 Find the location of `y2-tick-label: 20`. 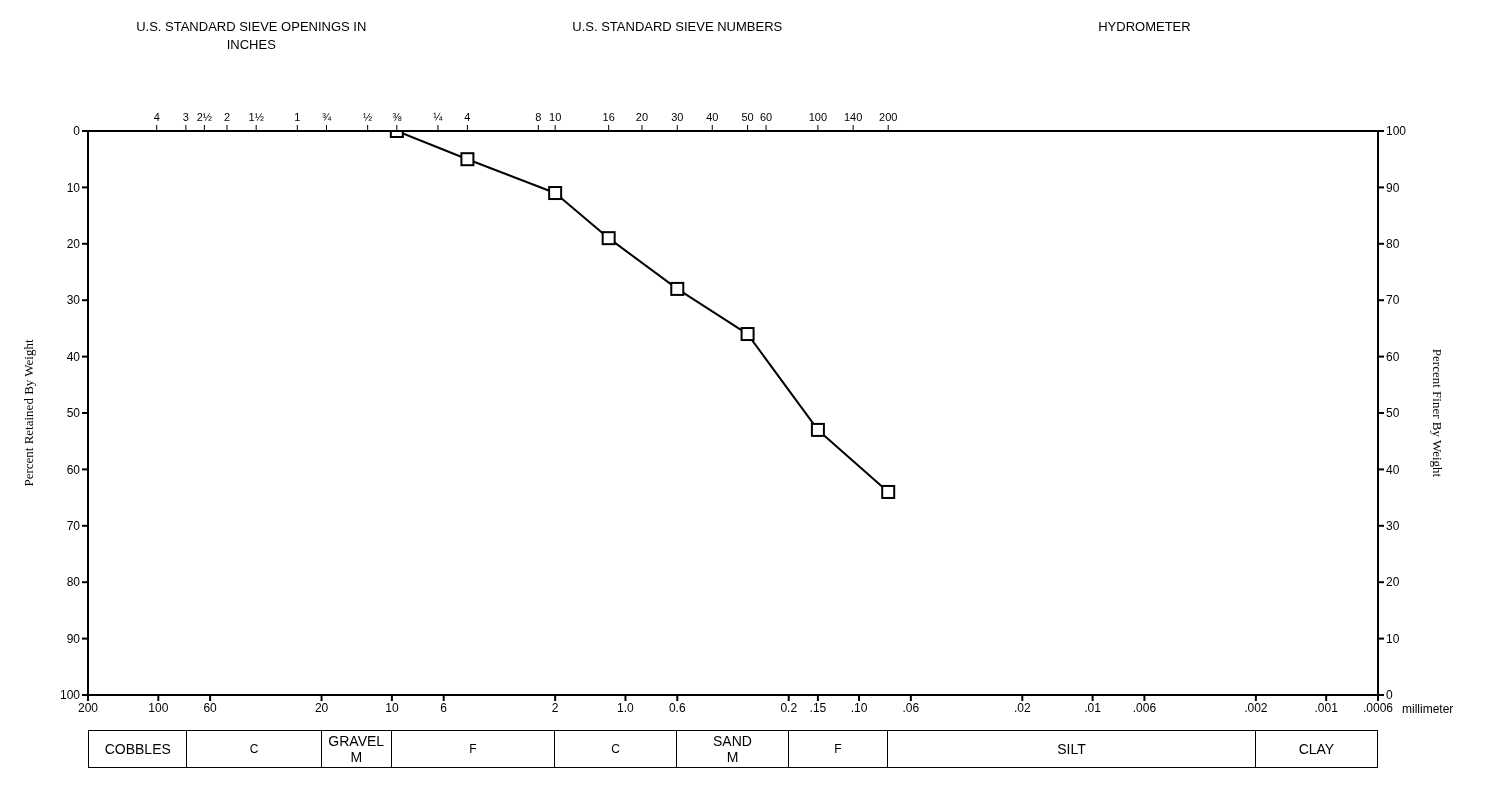

y2-tick-label: 20 is located at coordinates (1393, 582).